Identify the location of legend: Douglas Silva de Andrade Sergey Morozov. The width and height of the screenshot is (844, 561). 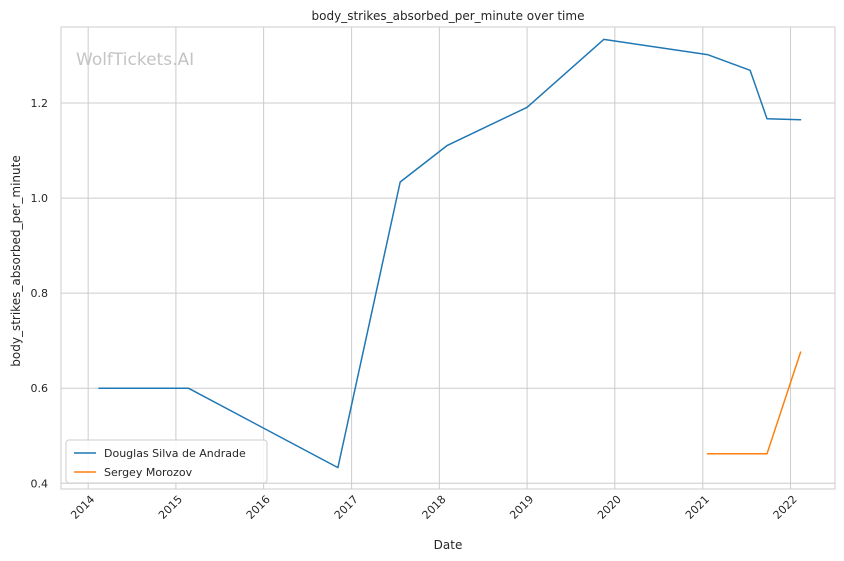
(166, 461).